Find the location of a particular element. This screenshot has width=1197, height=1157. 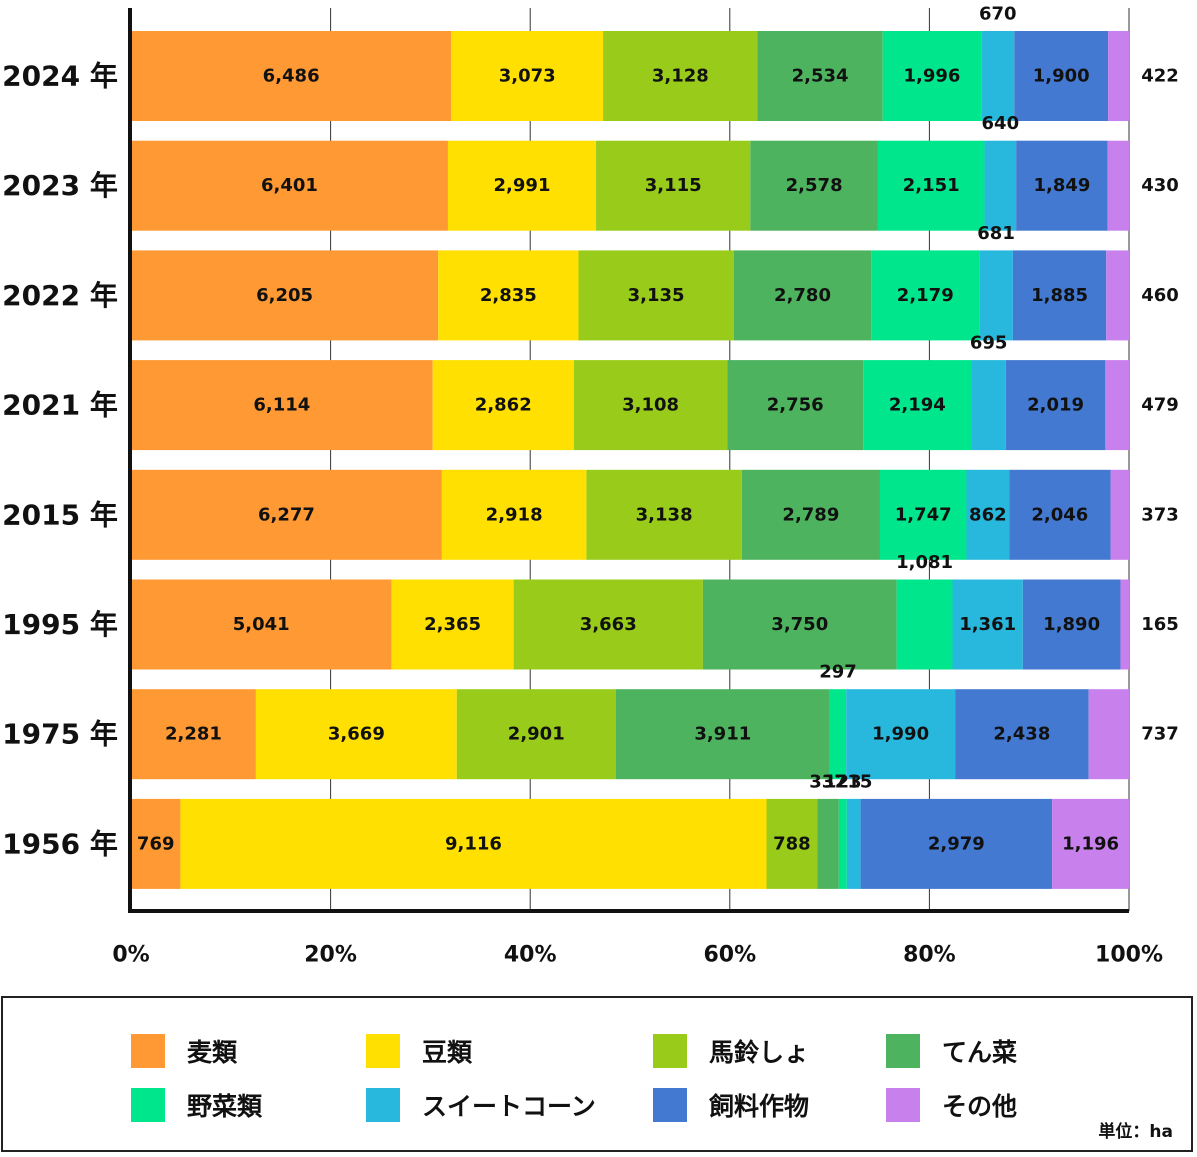

data-label: 460 is located at coordinates (1160, 295).